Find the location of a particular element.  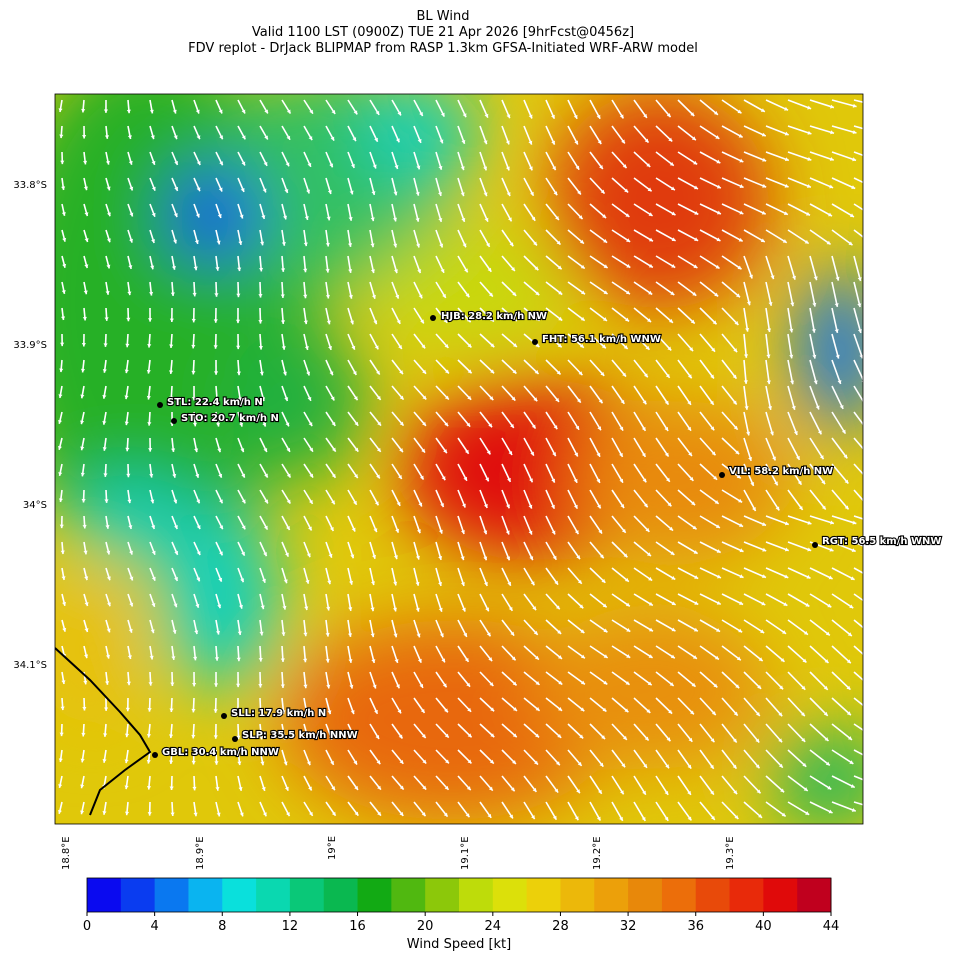

lat-tick-label: 34°S is located at coordinates (35, 505).